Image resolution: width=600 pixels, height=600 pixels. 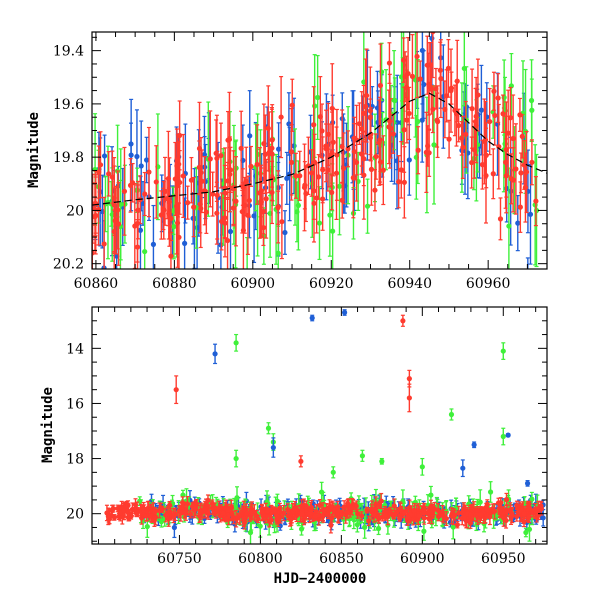 What do you see at coordinates (341, 559) in the screenshot?
I see `x-tick-label: 60850` at bounding box center [341, 559].